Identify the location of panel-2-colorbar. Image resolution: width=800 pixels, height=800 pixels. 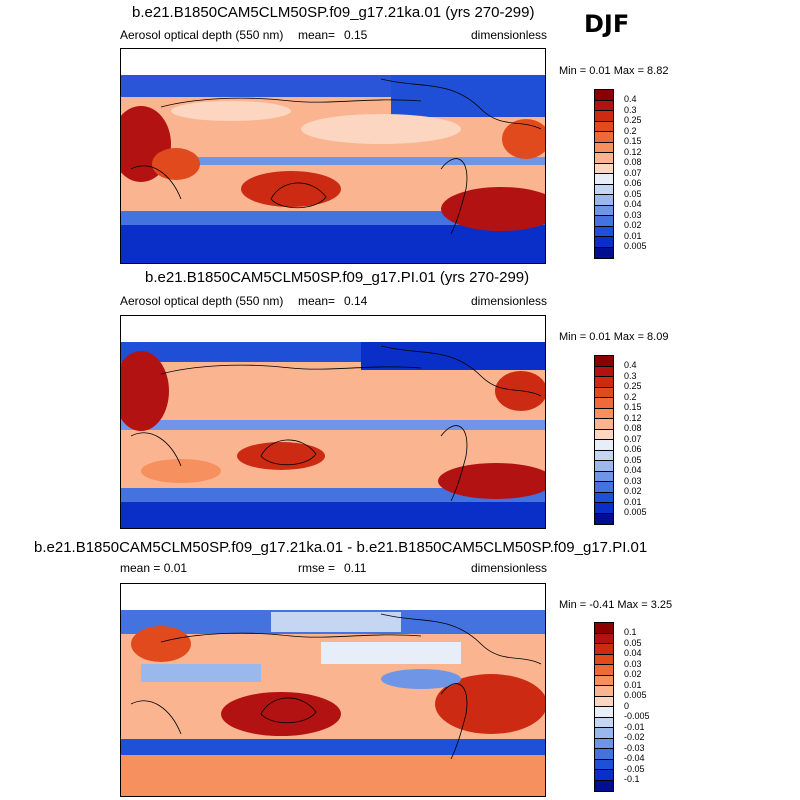
(604, 440).